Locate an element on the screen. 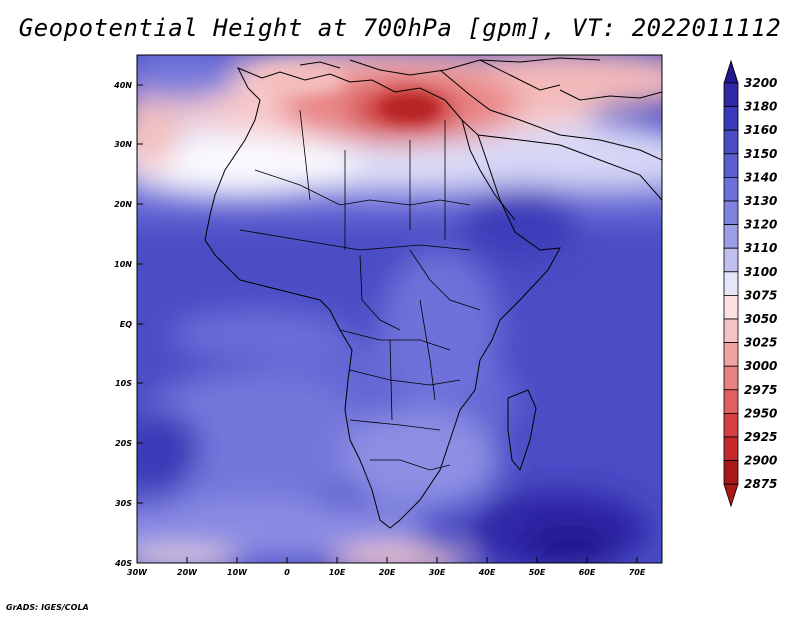  lon-label: 40E is located at coordinates (487, 572).